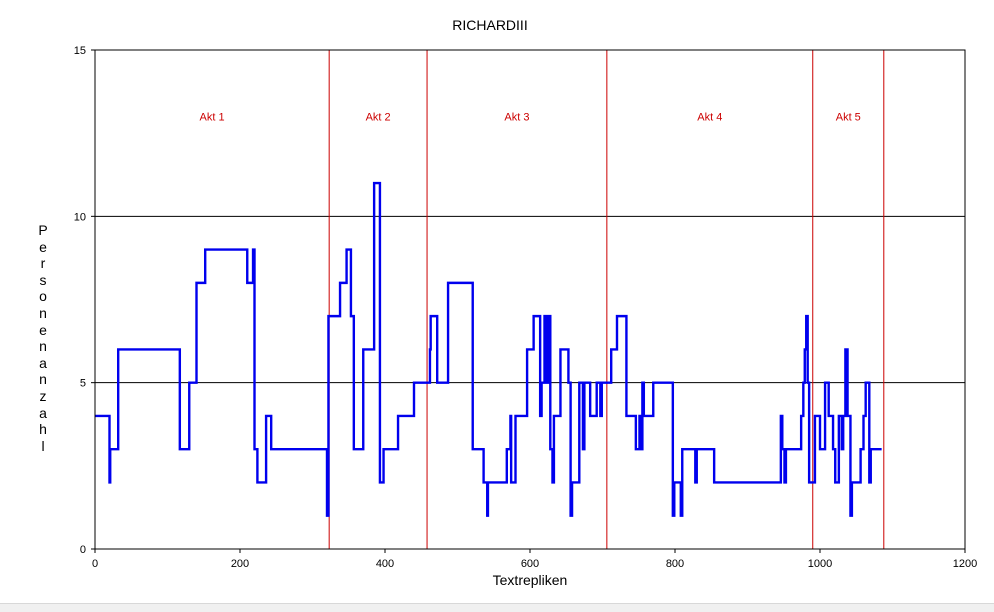  Describe the element at coordinates (80, 217) in the screenshot. I see `y-tick-label-10: 10` at that location.